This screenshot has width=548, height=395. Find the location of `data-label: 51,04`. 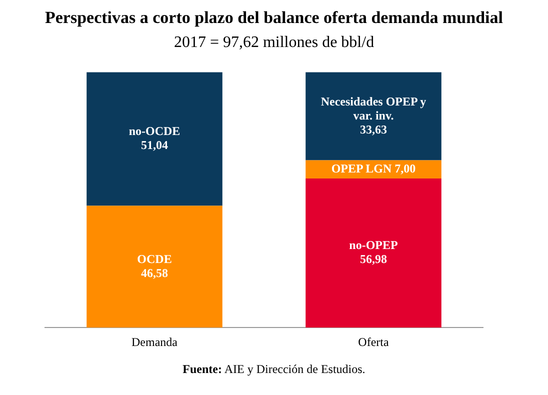

data-label: 51,04 is located at coordinates (154, 145).